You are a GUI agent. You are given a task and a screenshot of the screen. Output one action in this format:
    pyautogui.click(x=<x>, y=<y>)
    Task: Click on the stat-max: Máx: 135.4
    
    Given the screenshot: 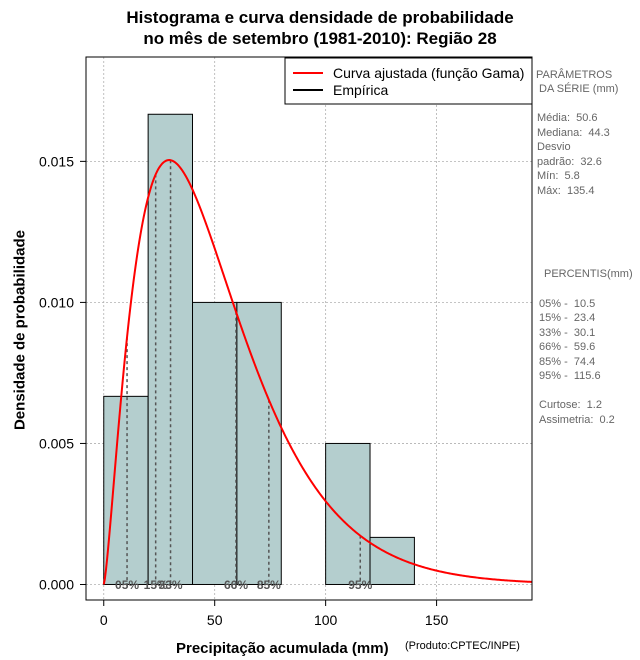 What is the action you would take?
    pyautogui.click(x=566, y=191)
    